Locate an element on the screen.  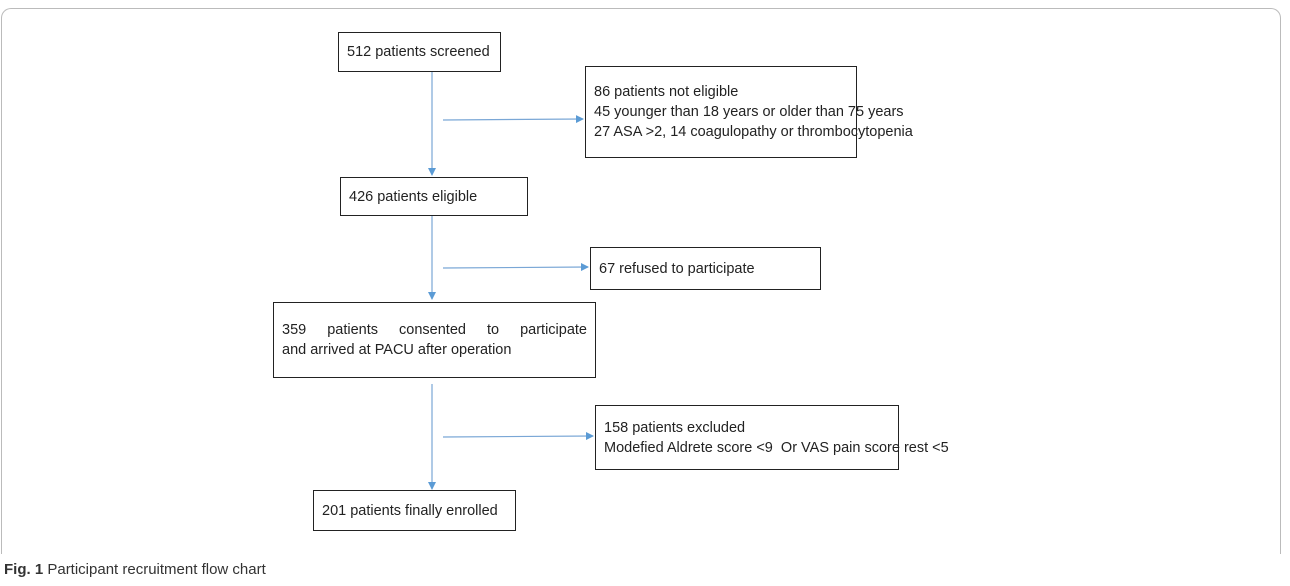
flow-box: 512 patients screened is located at coordinates (419, 52).